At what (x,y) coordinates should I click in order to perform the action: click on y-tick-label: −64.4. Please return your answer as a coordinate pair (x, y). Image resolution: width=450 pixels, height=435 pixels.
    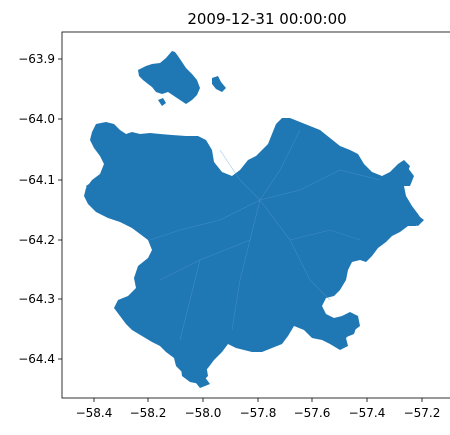
    Looking at the image, I should click on (36, 359).